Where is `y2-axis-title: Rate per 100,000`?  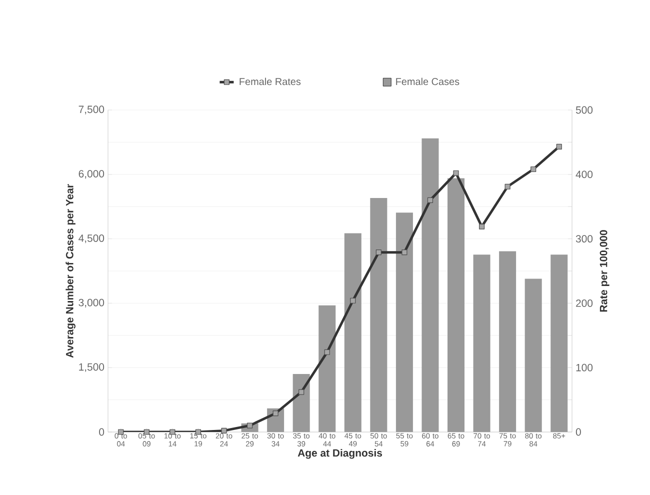
y2-axis-title: Rate per 100,000 is located at coordinates (605, 271).